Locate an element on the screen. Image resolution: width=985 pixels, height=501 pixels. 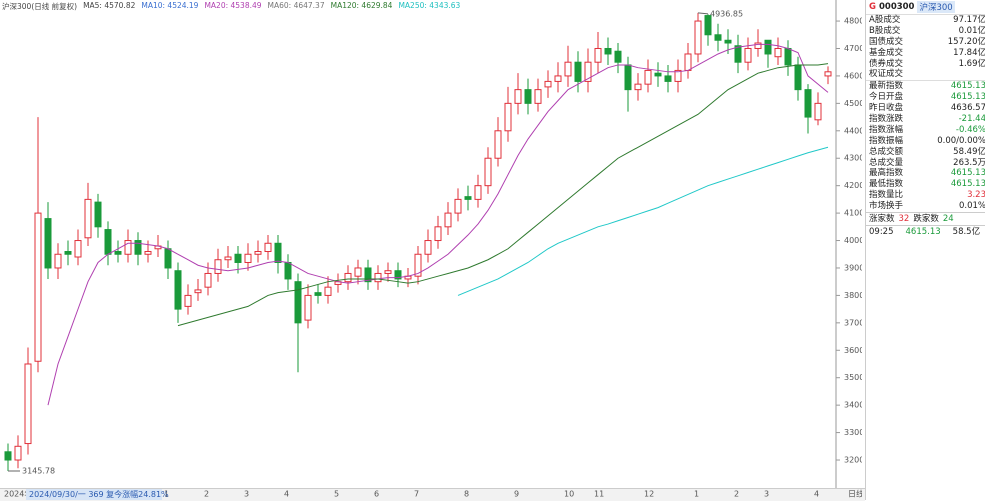
quote-row: 总成交额 58.49亿 is located at coordinates (925, 152).